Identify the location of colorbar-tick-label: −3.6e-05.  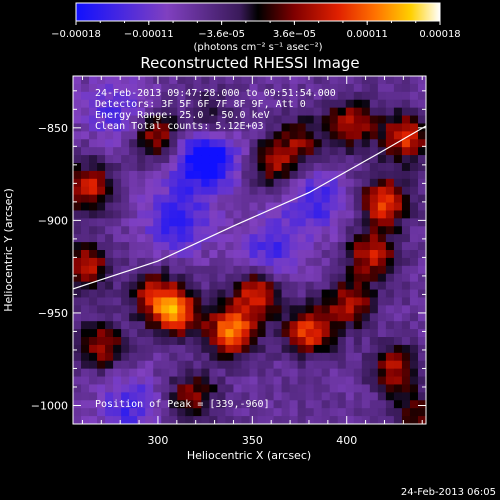
(221, 34).